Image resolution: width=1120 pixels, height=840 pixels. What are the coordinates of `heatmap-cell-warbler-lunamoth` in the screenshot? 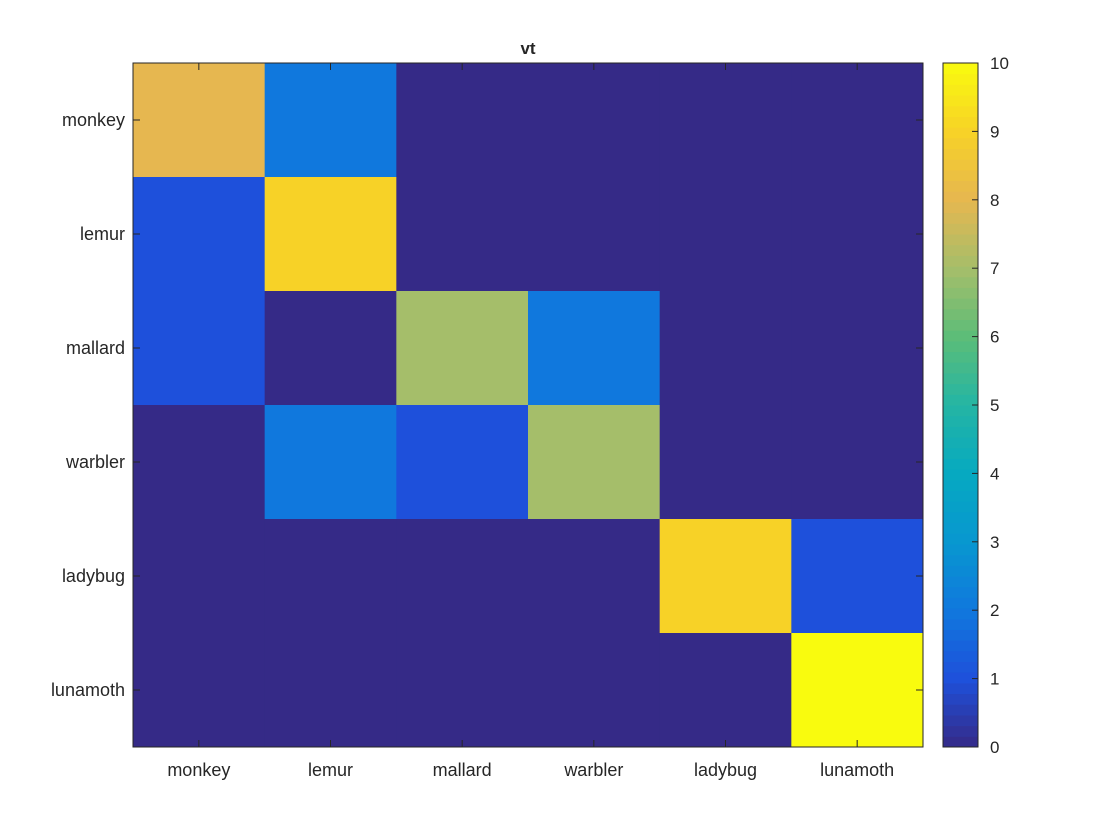 It's located at (857, 462).